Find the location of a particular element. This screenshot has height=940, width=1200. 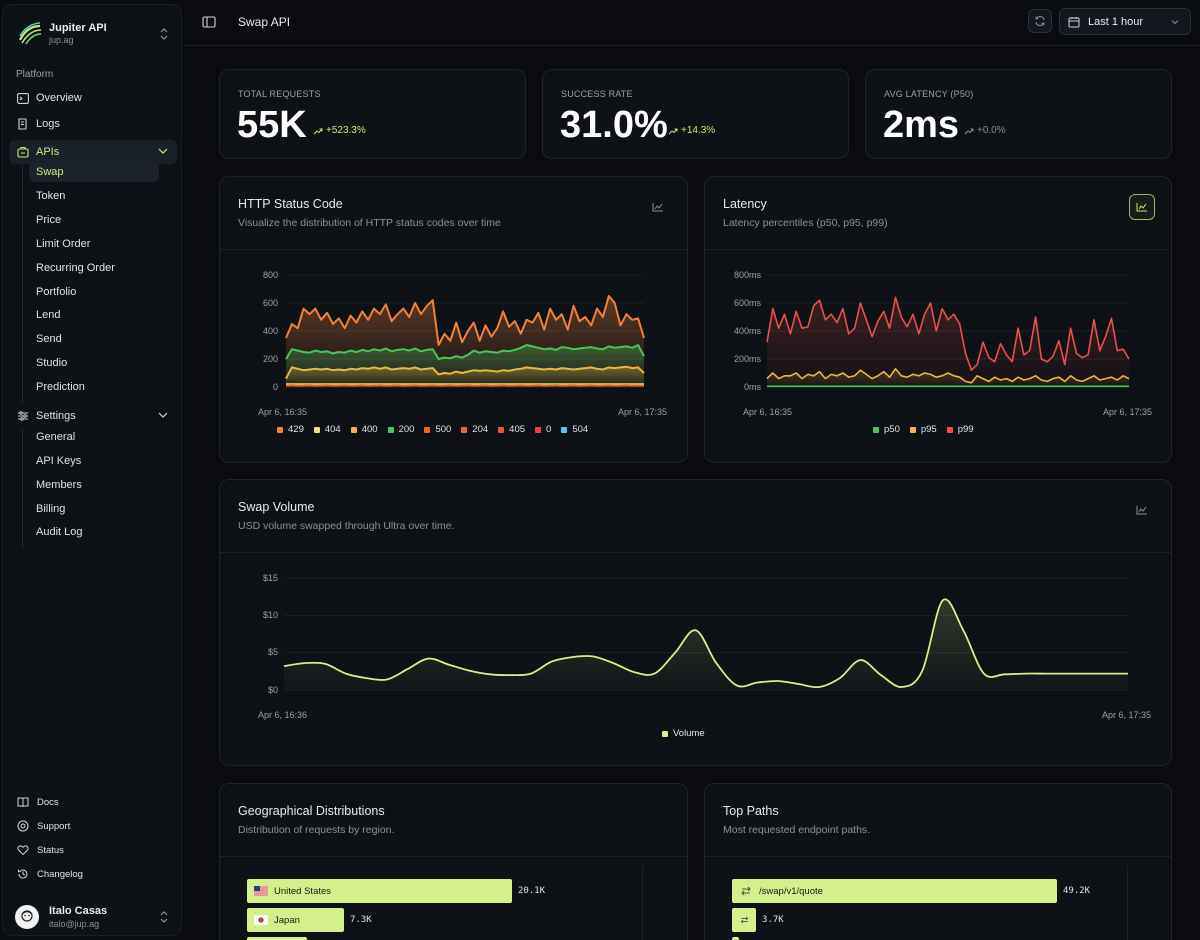

stat-value: 2ms is located at coordinates (921, 125).